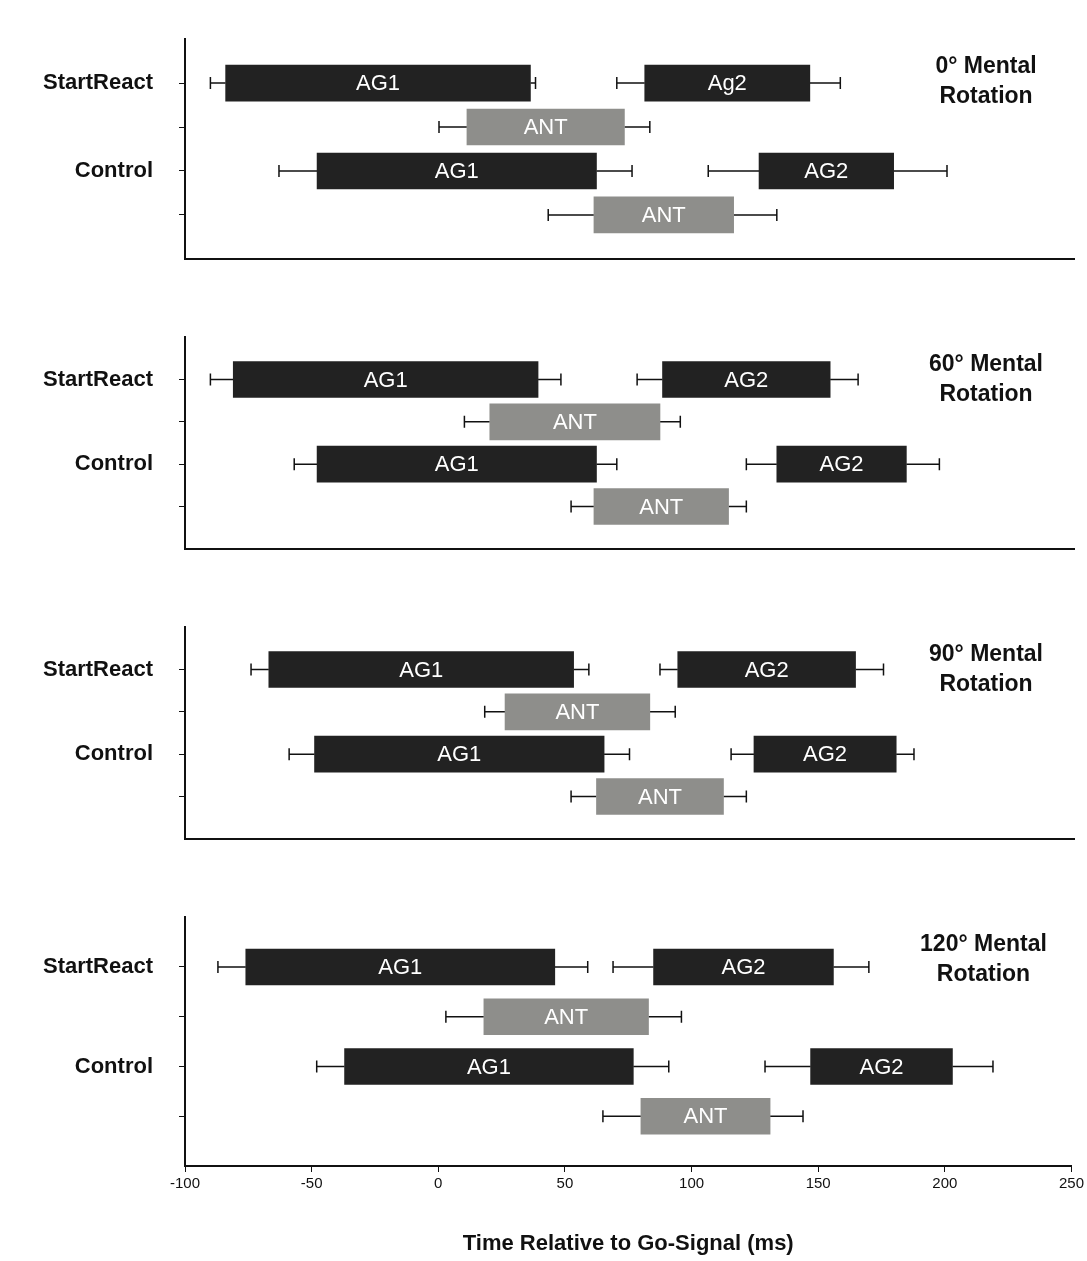  I want to click on x-axis-title: Time Relative to Go-Signal (ms), so click(628, 1242).